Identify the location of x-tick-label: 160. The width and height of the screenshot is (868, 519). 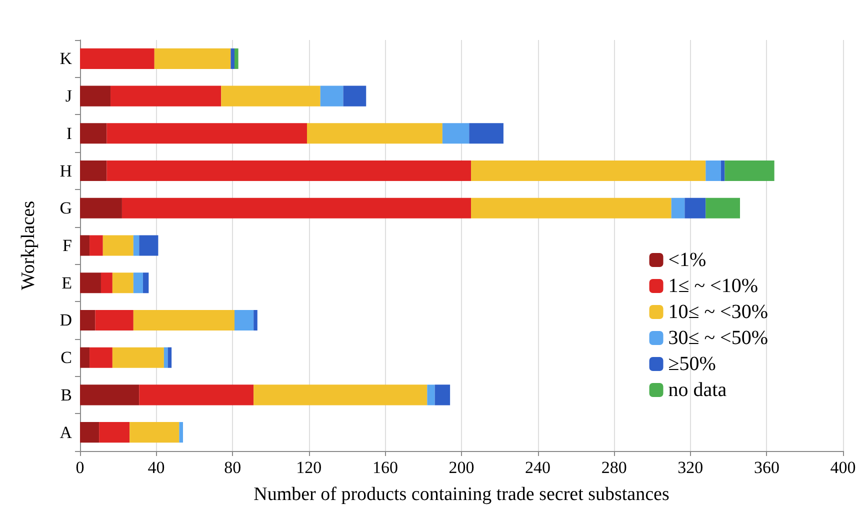
(385, 467).